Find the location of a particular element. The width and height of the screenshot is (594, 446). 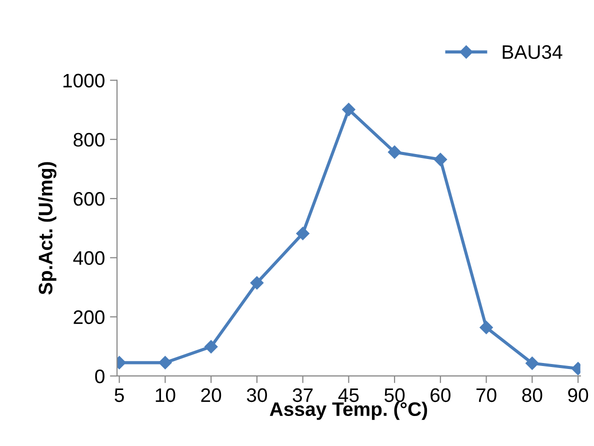

x-tick-label: 10 is located at coordinates (166, 395).